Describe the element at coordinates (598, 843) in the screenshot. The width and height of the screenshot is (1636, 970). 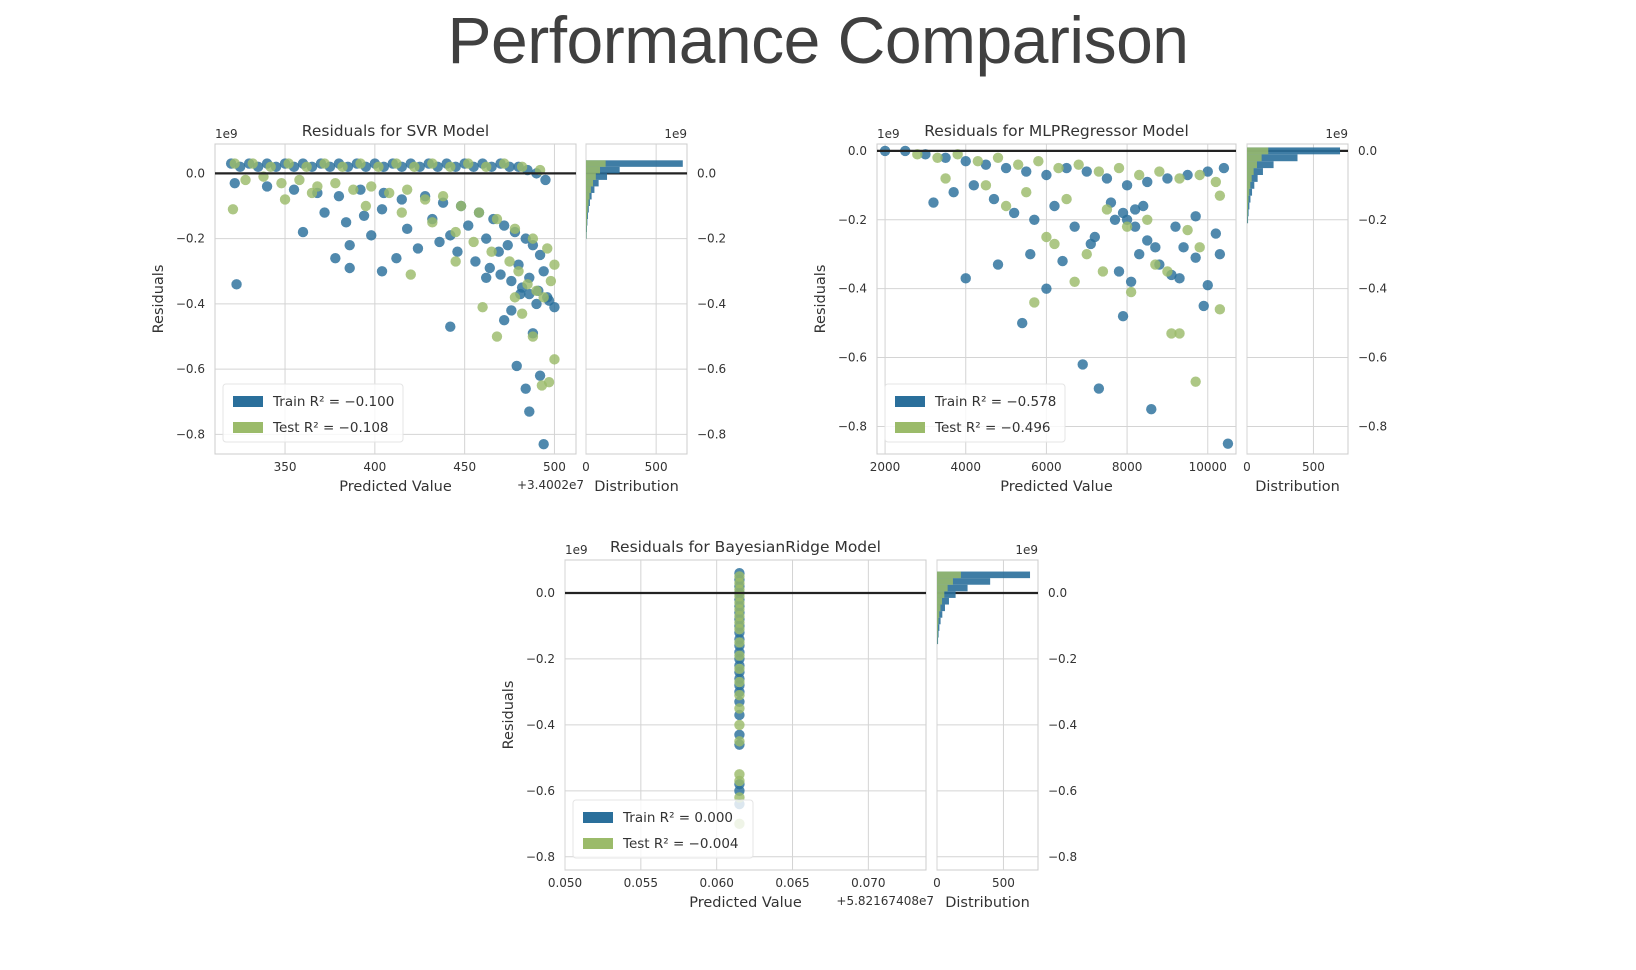
I see `legend-test-swatch` at that location.